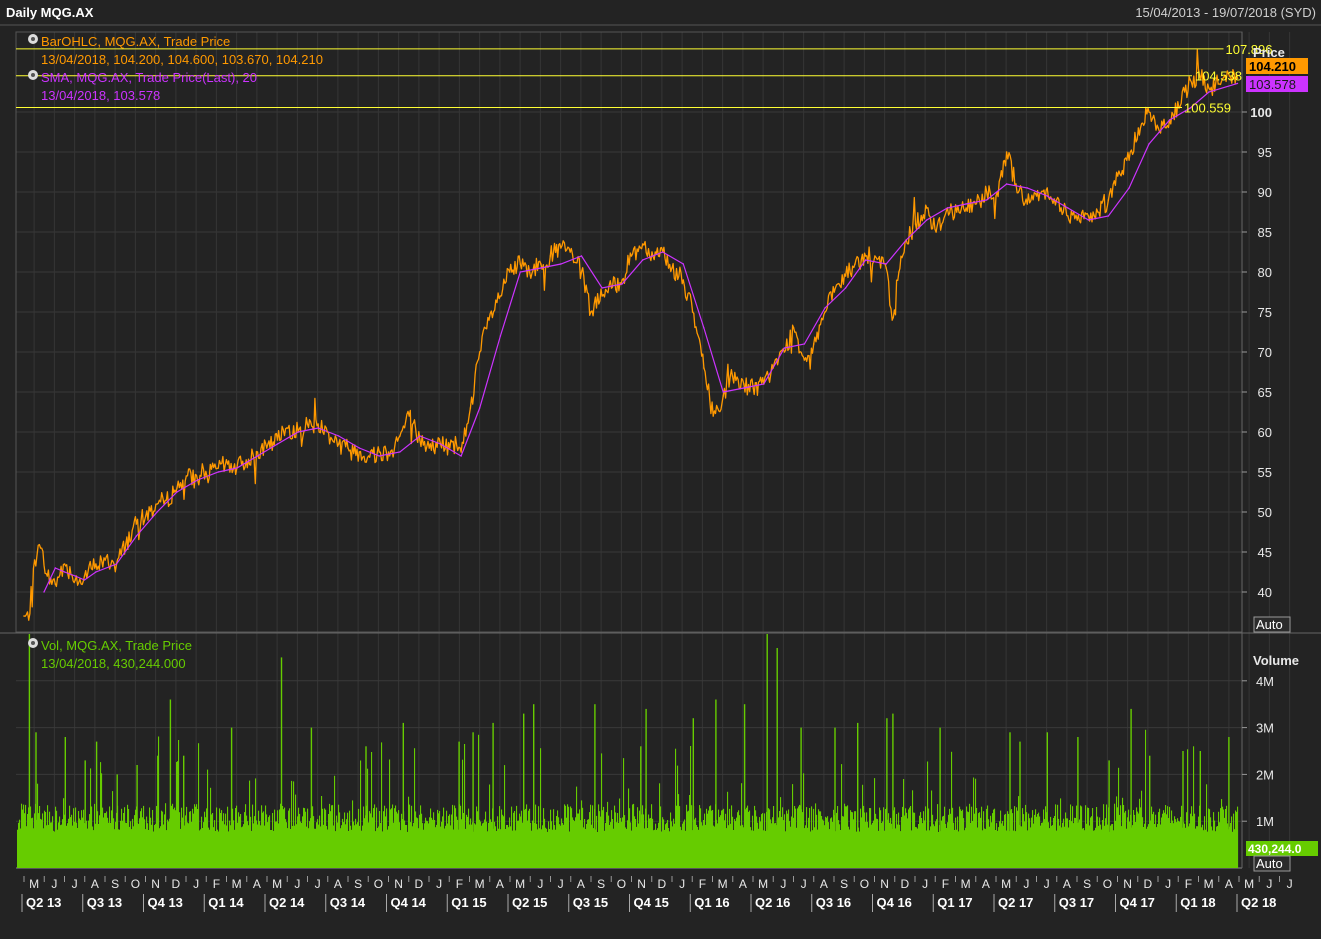 The width and height of the screenshot is (1321, 939). Describe the element at coordinates (723, 884) in the screenshot. I see `month-tick-label: M` at that location.